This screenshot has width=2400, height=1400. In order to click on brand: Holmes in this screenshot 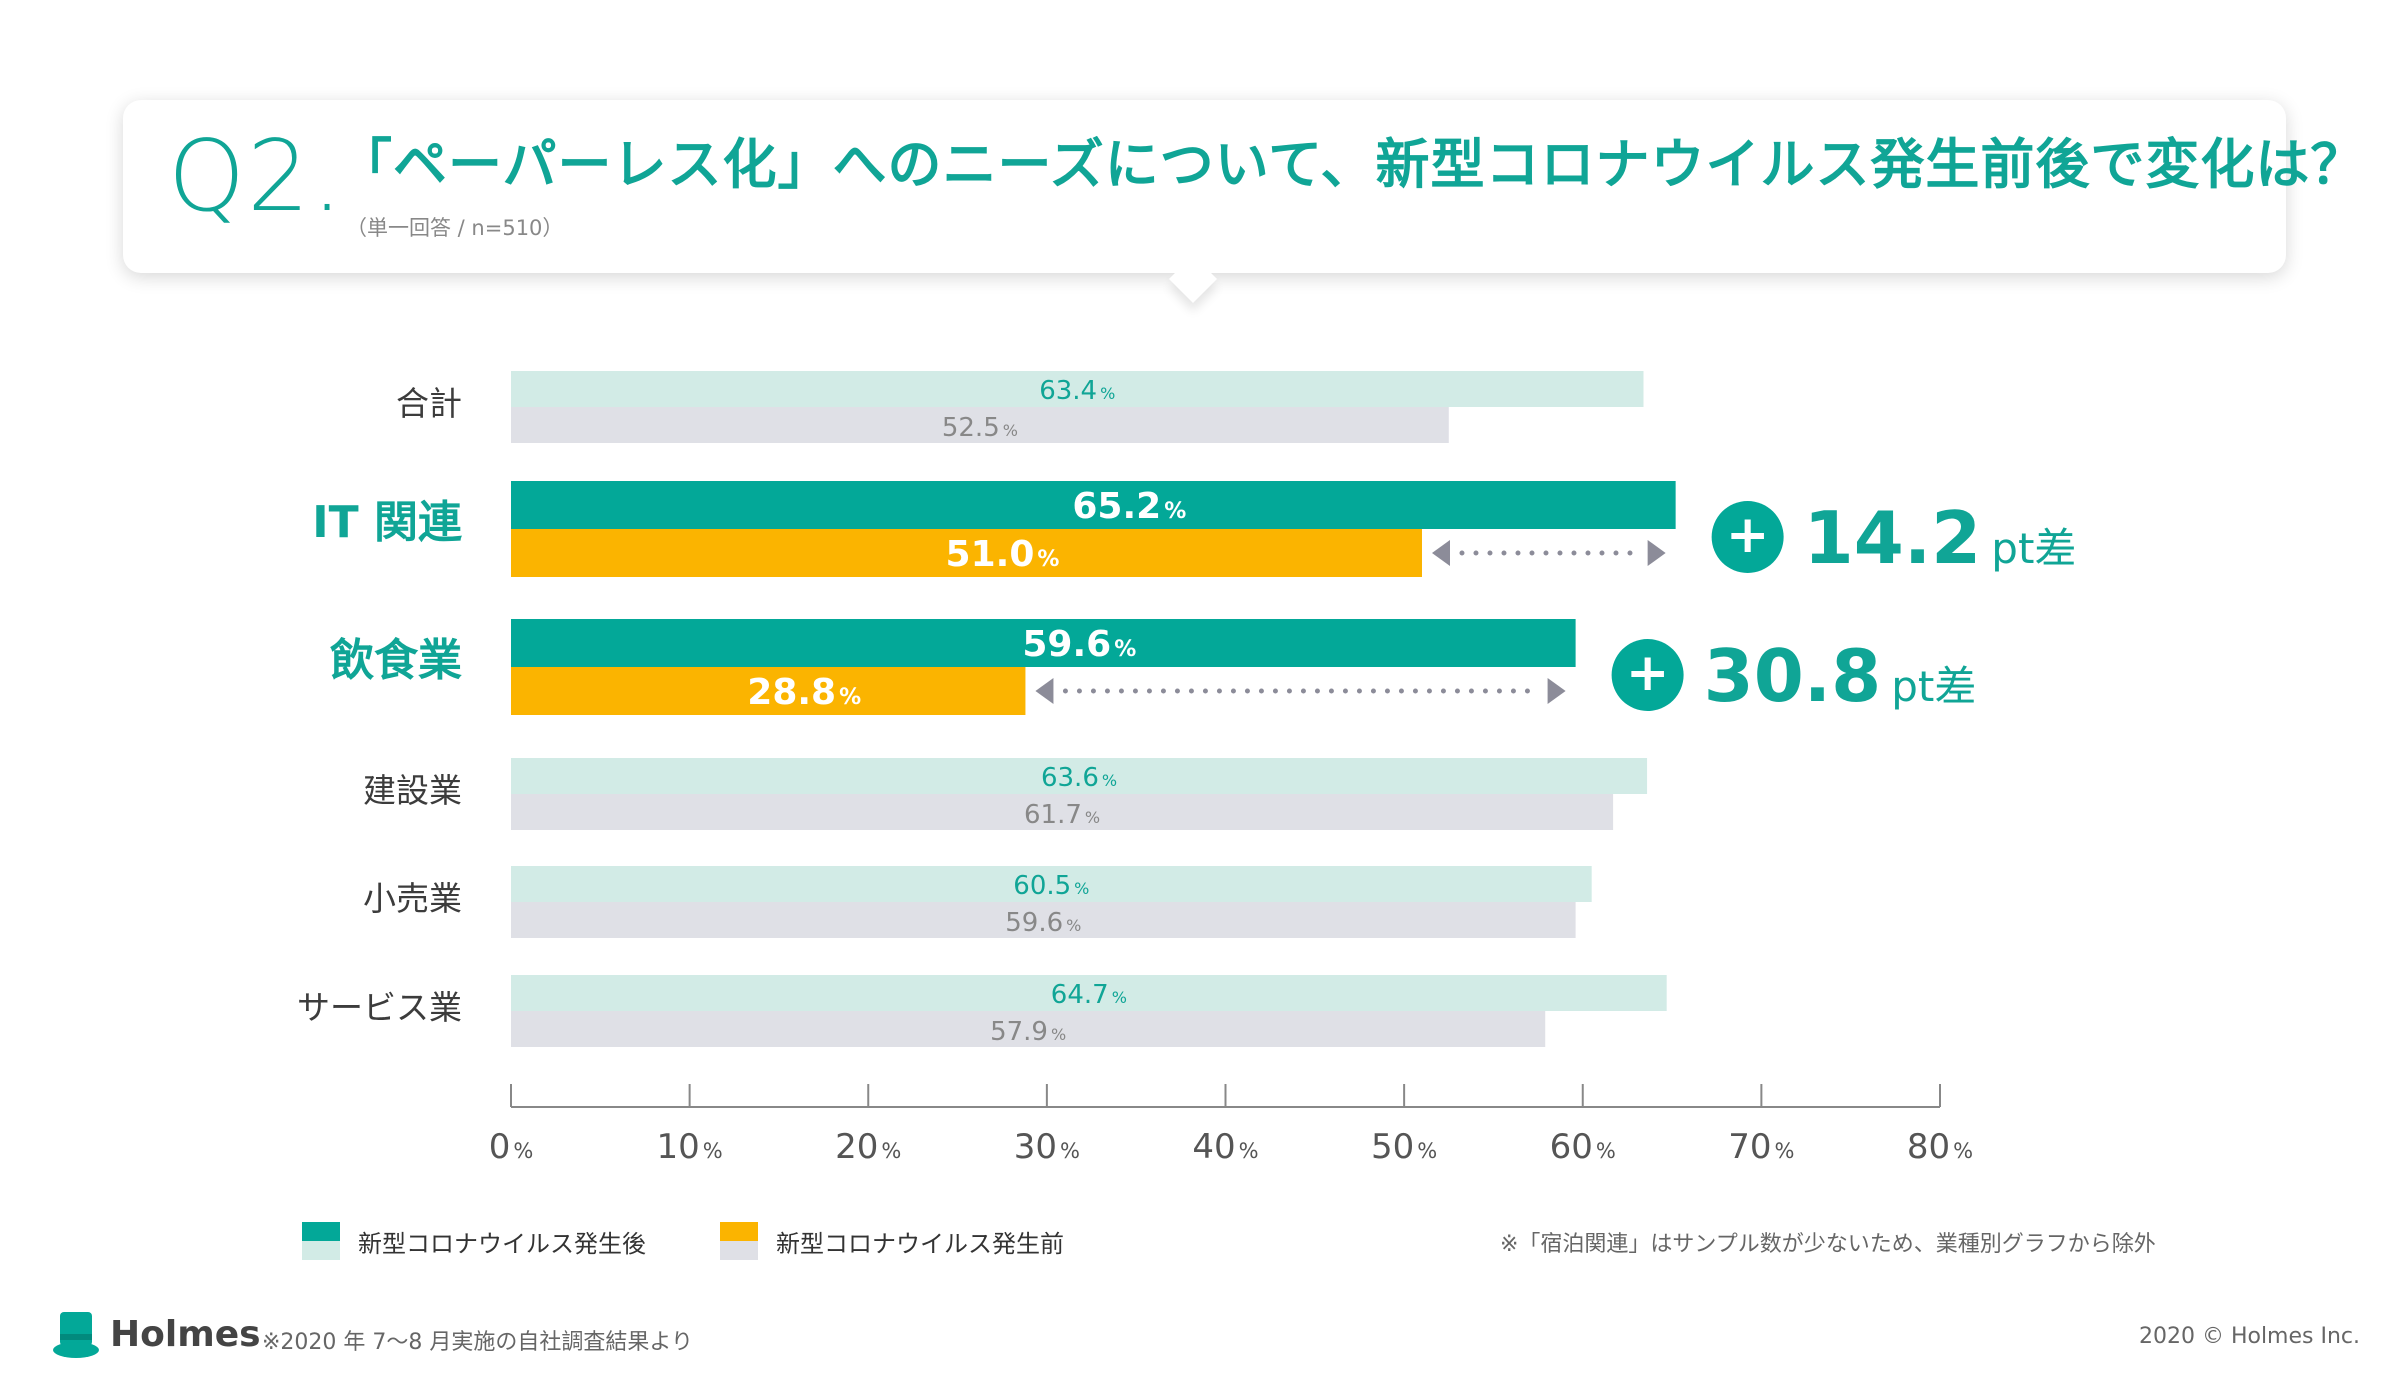, I will do `click(156, 1334)`.